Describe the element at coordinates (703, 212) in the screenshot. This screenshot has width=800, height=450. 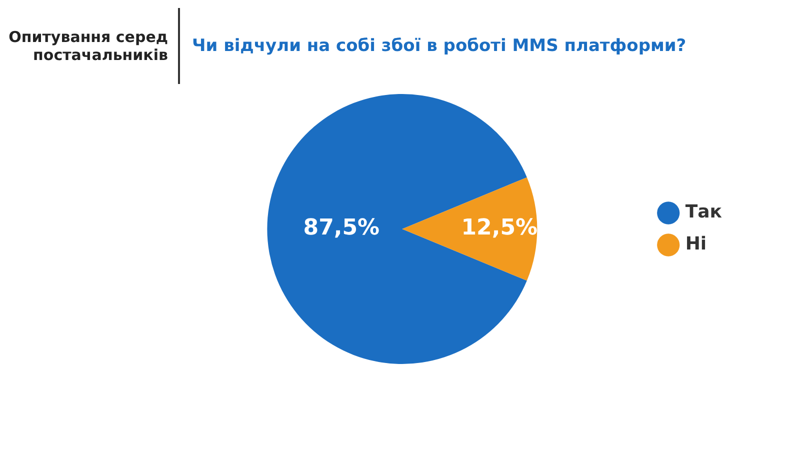
I see `legend-label: Так` at that location.